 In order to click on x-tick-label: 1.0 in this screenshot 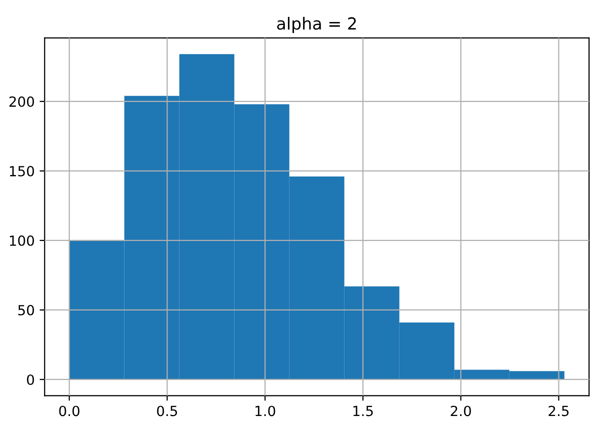, I will do `click(266, 411)`.